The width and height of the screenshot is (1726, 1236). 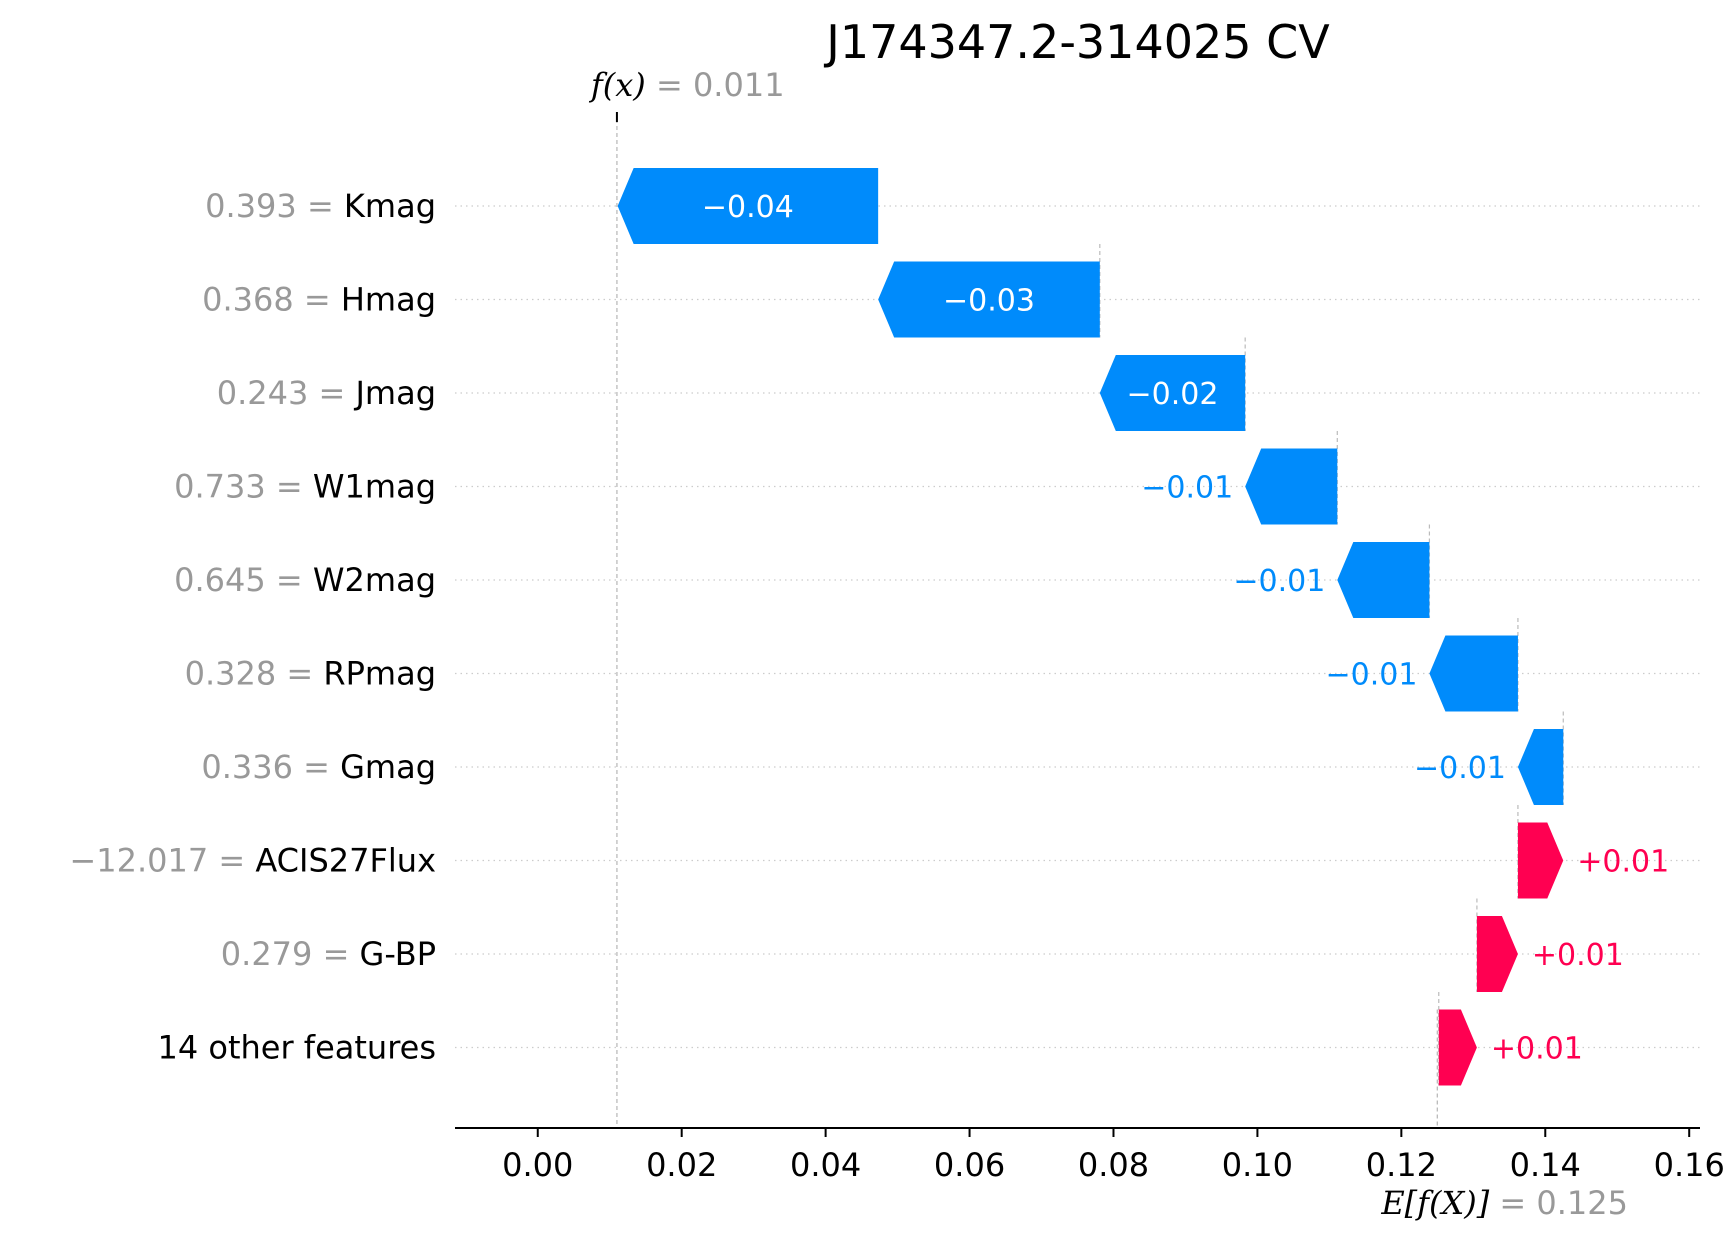 I want to click on feature-name: RPmag, so click(x=379, y=674).